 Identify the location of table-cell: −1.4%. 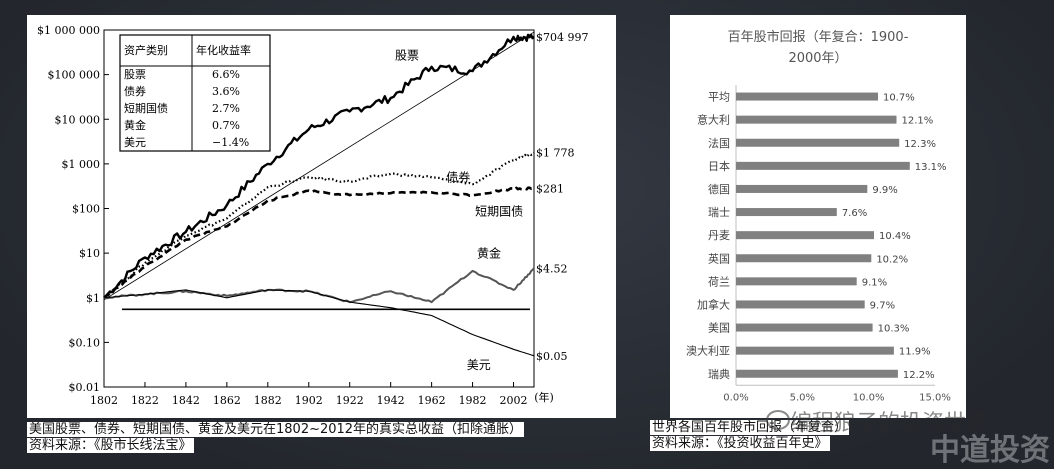
(230, 142).